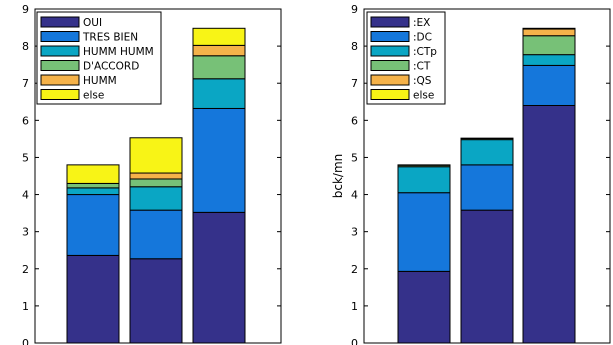 The image size is (613, 345). I want to click on legend-item: :CTp, so click(403, 51).